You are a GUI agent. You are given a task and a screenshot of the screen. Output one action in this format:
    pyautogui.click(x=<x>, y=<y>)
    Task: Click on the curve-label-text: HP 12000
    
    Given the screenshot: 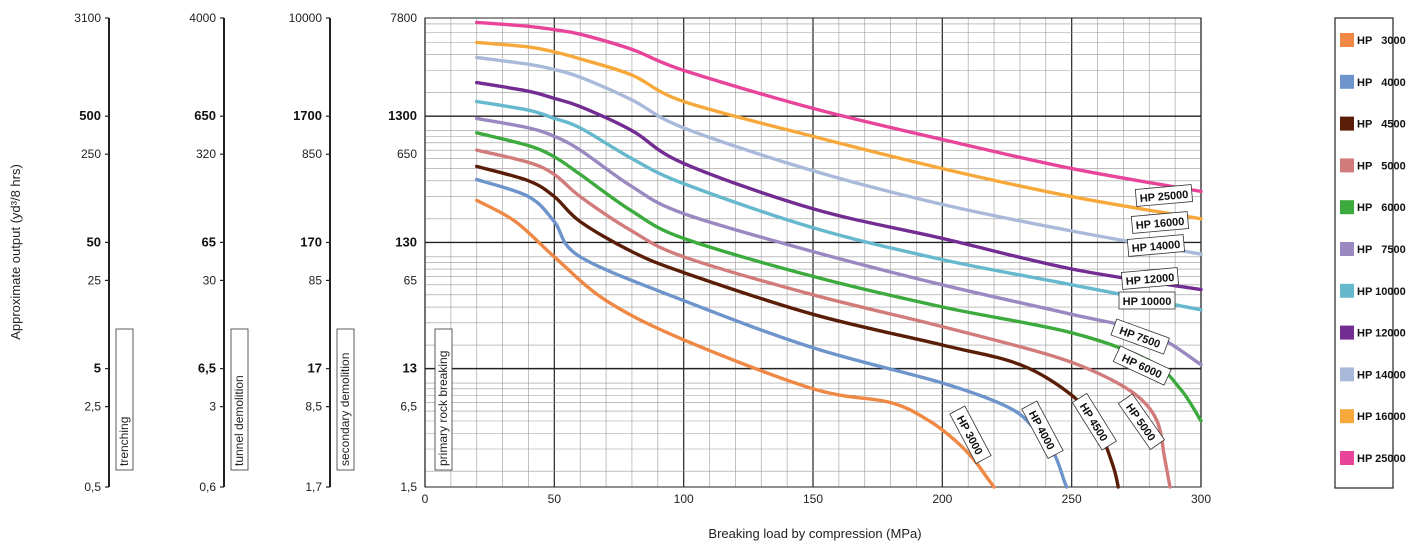 What is the action you would take?
    pyautogui.click(x=1150, y=280)
    